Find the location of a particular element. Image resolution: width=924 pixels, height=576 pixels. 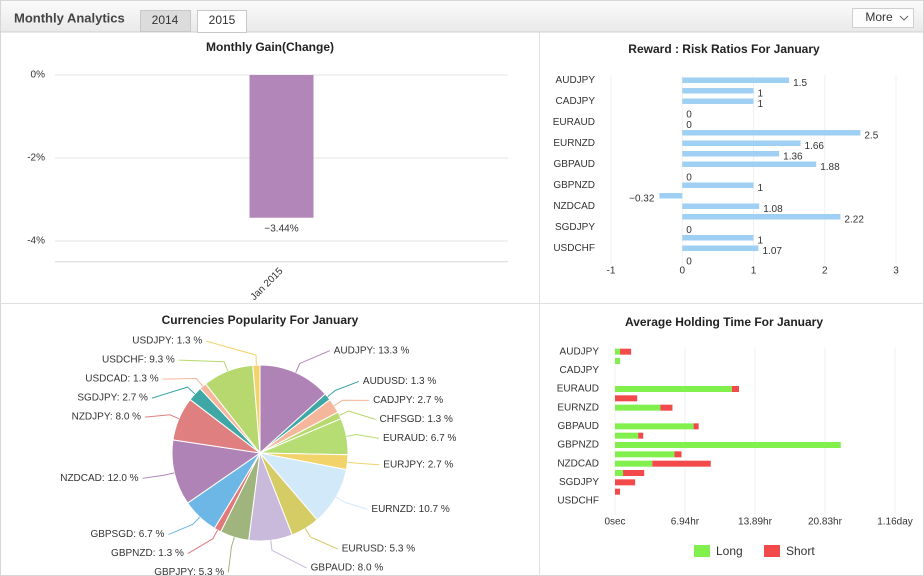

data-label: 1.88 is located at coordinates (830, 167).